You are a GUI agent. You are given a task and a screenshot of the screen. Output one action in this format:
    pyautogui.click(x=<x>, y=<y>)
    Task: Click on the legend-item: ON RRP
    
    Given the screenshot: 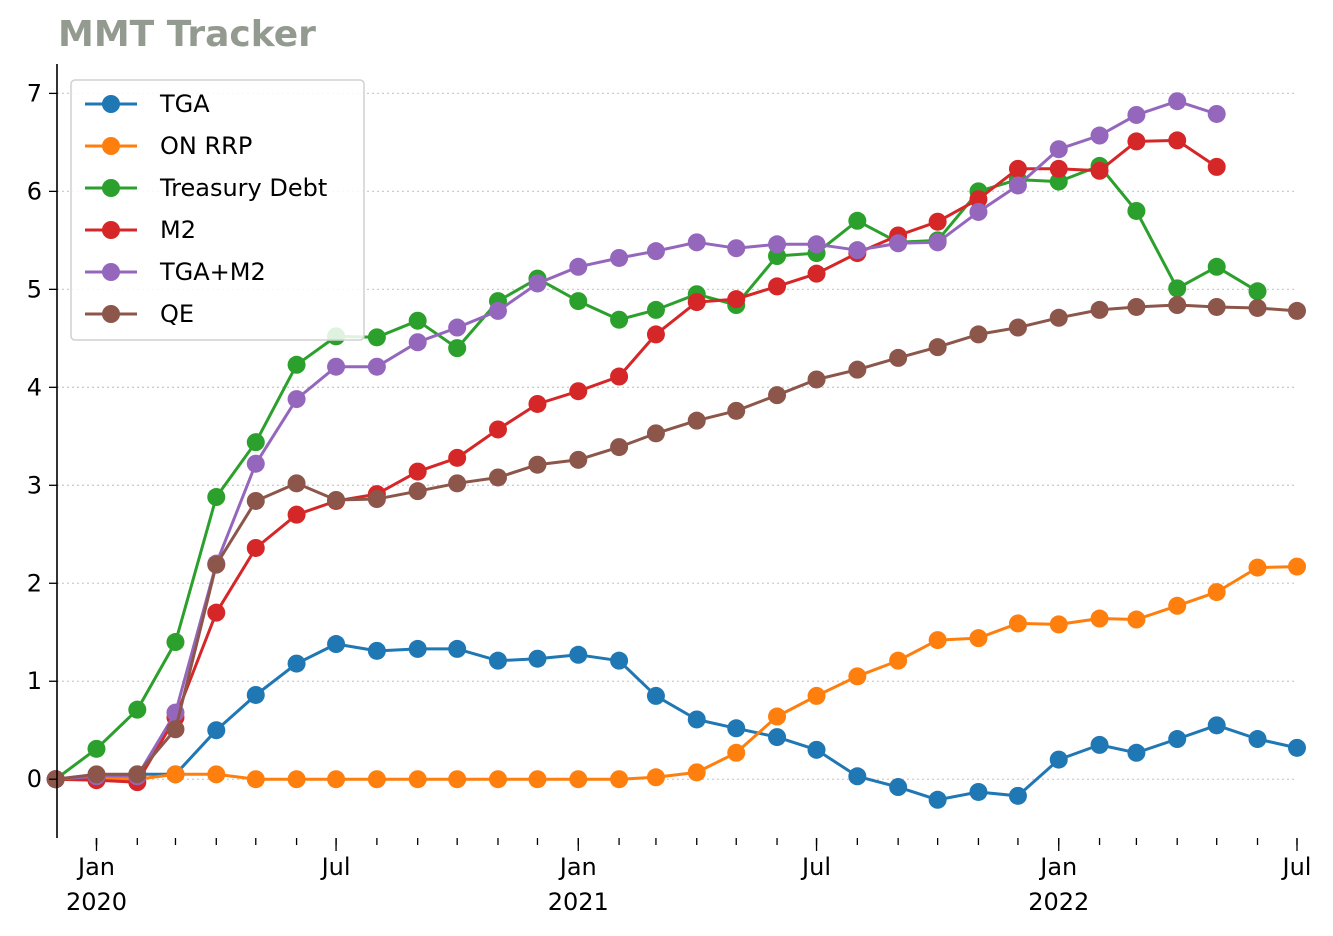 What is the action you would take?
    pyautogui.click(x=168, y=146)
    